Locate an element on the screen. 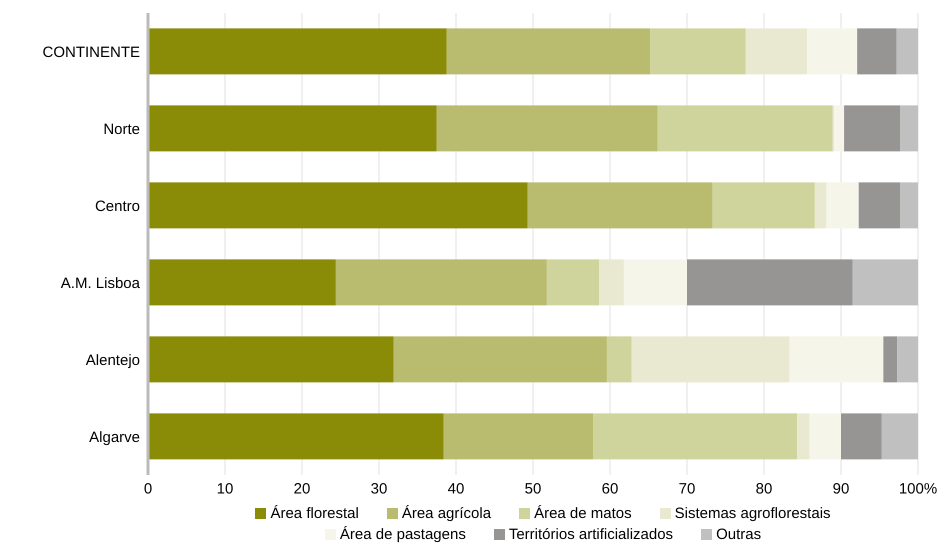  y-tick-label: Norte is located at coordinates (121, 129).